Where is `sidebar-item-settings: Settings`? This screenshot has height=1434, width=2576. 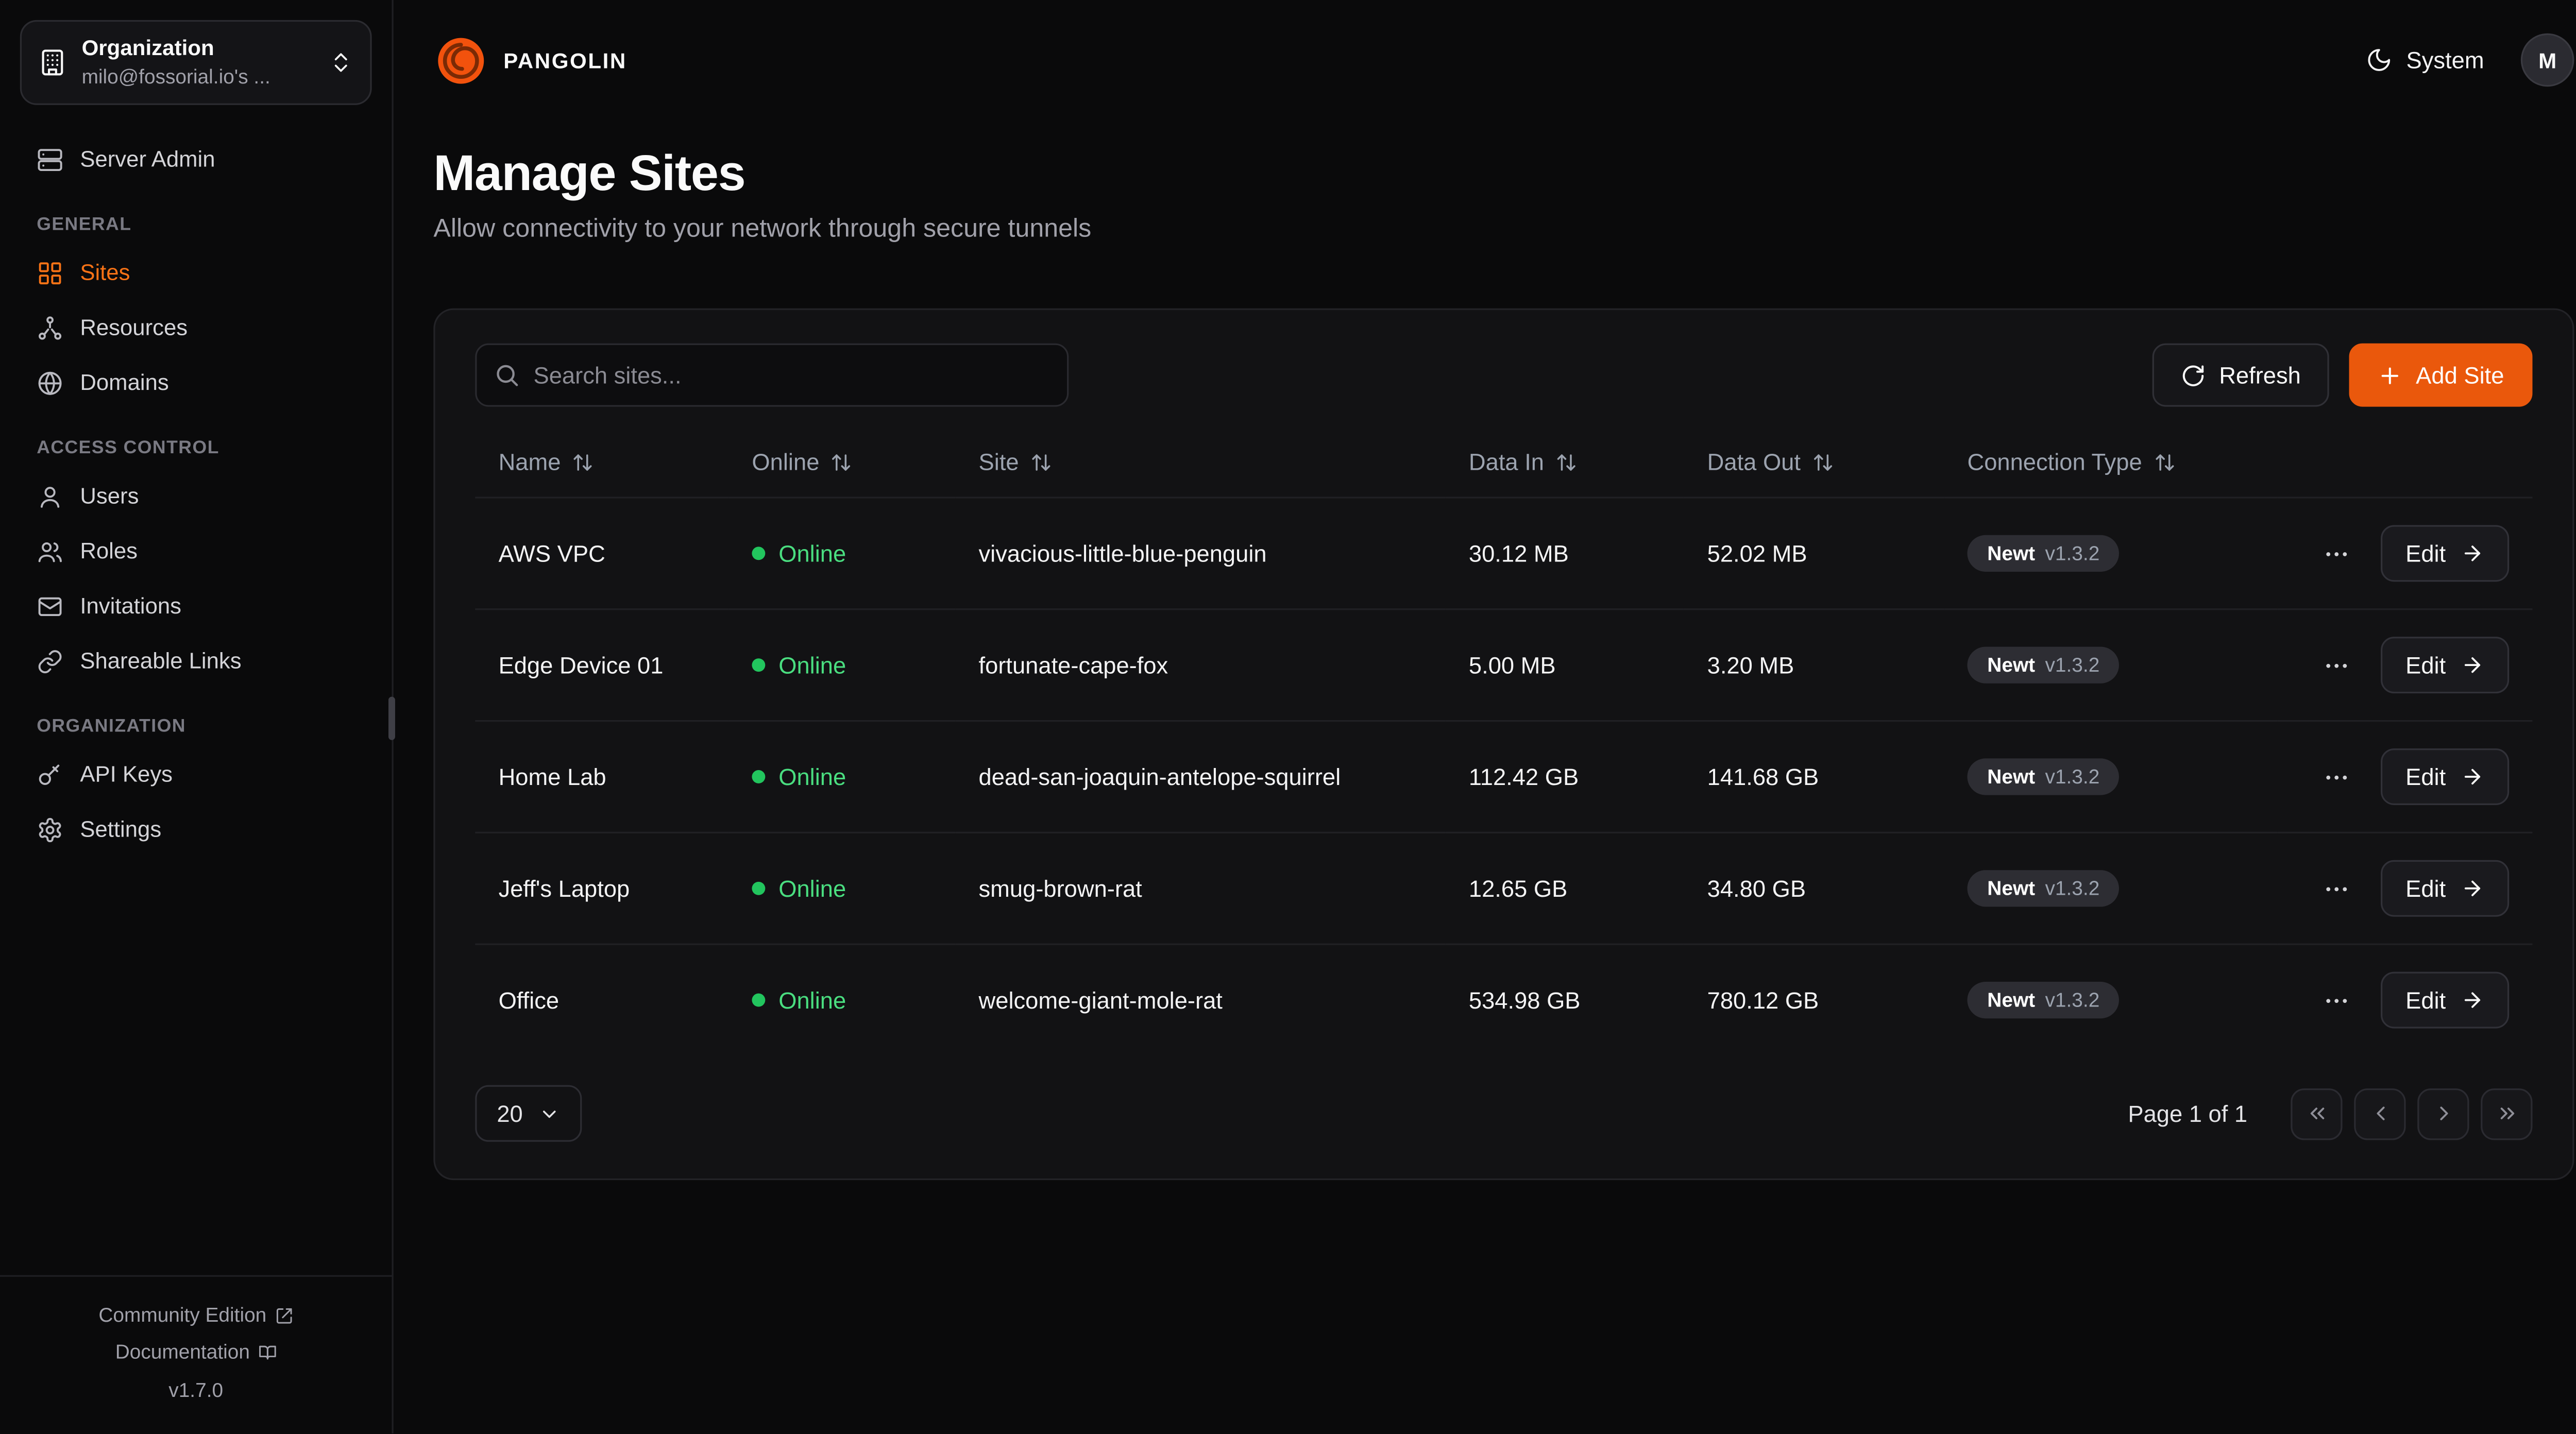
sidebar-item-settings: Settings is located at coordinates (196, 829).